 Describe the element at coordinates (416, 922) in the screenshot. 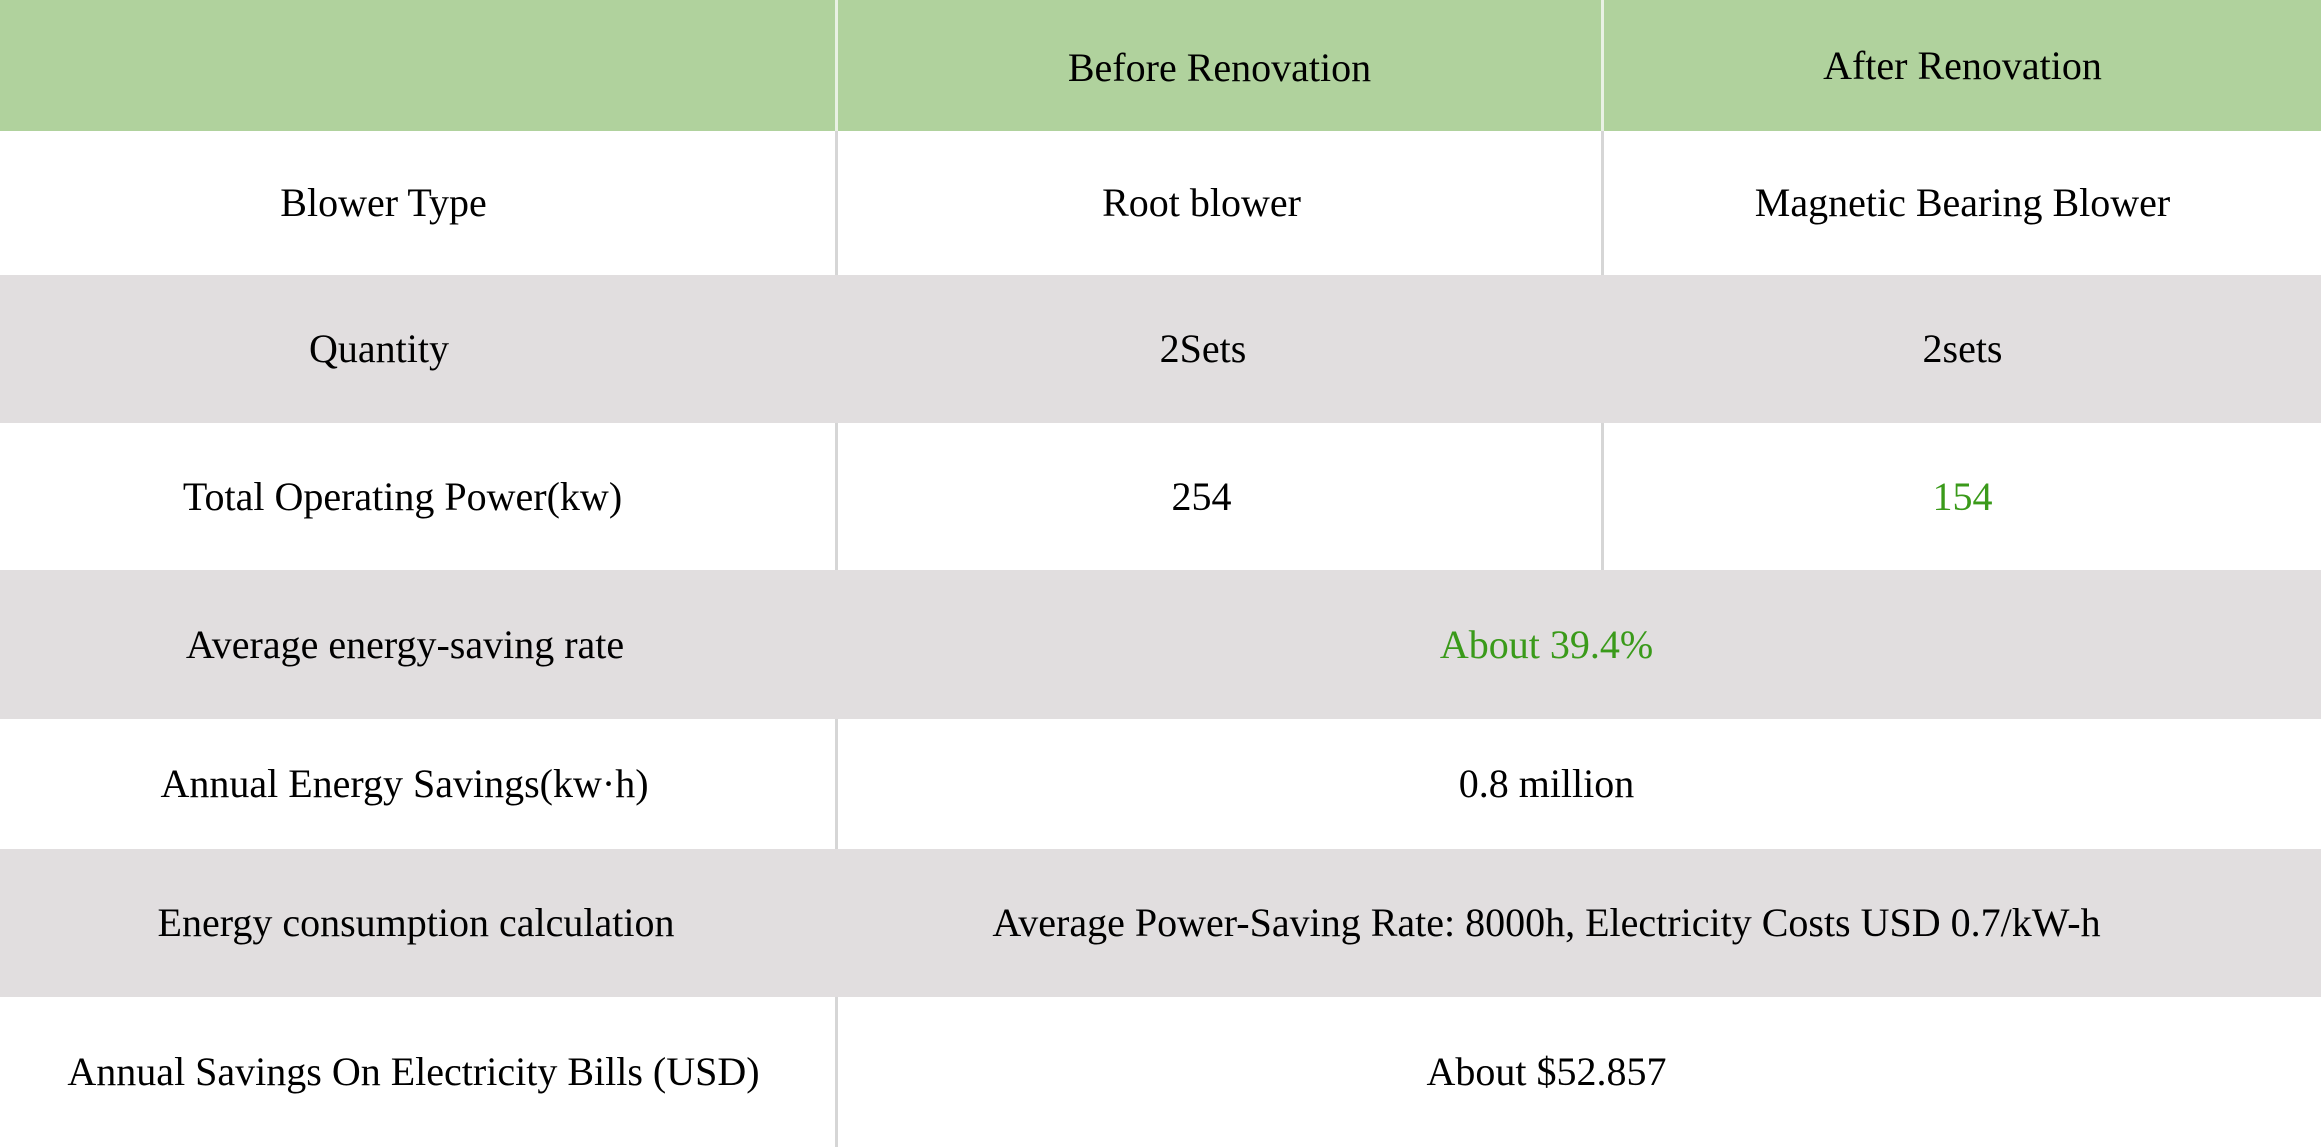

I see `row-label-energy-calculation: Energy consumption calculation` at that location.